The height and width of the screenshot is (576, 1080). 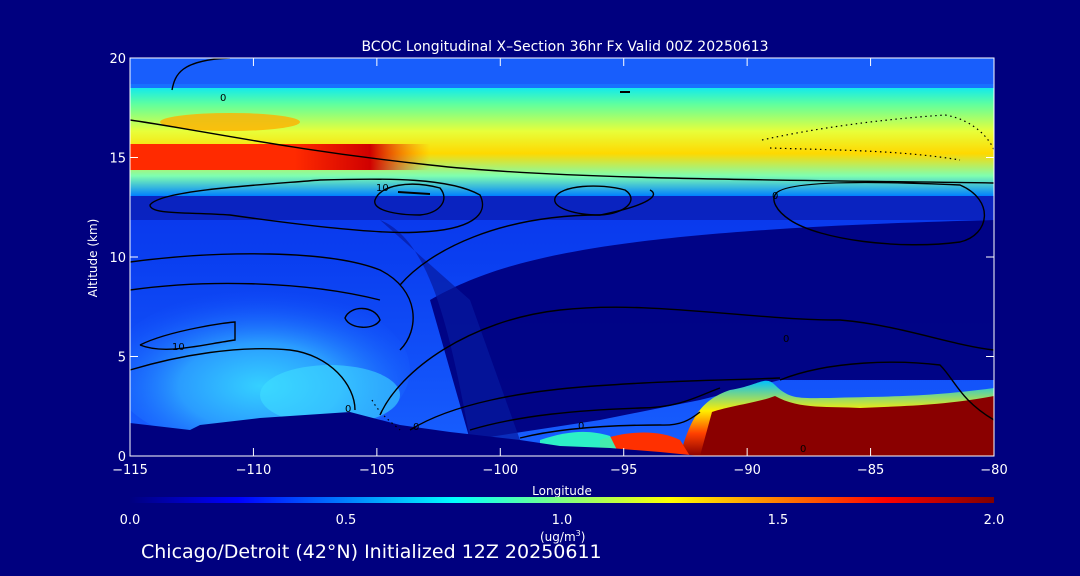 I want to click on colorbar-units-superscript: 3, so click(x=578, y=533).